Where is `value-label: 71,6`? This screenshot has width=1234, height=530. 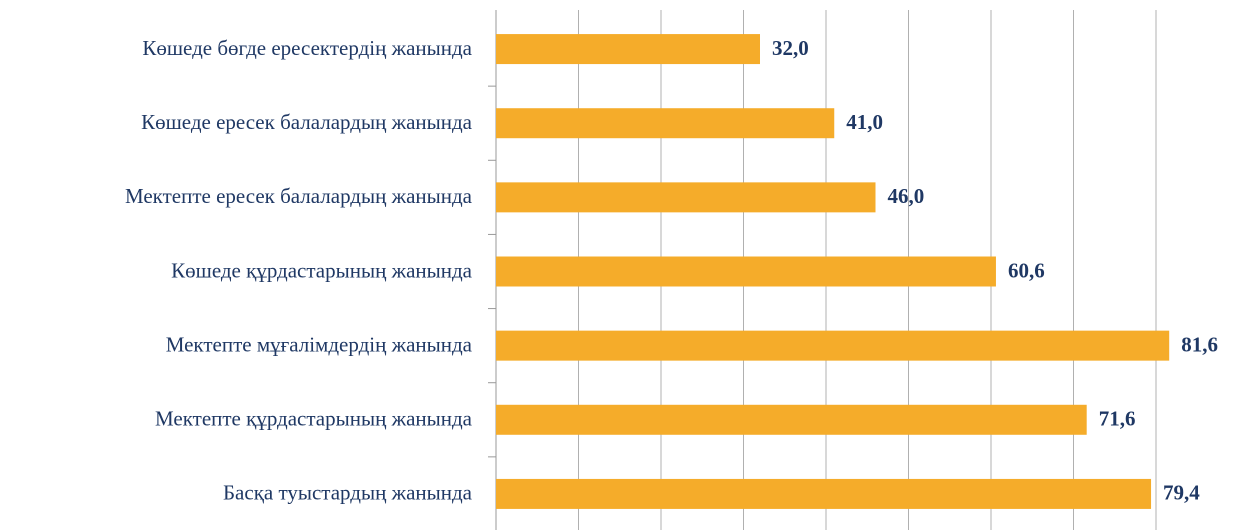
value-label: 71,6 is located at coordinates (1117, 419).